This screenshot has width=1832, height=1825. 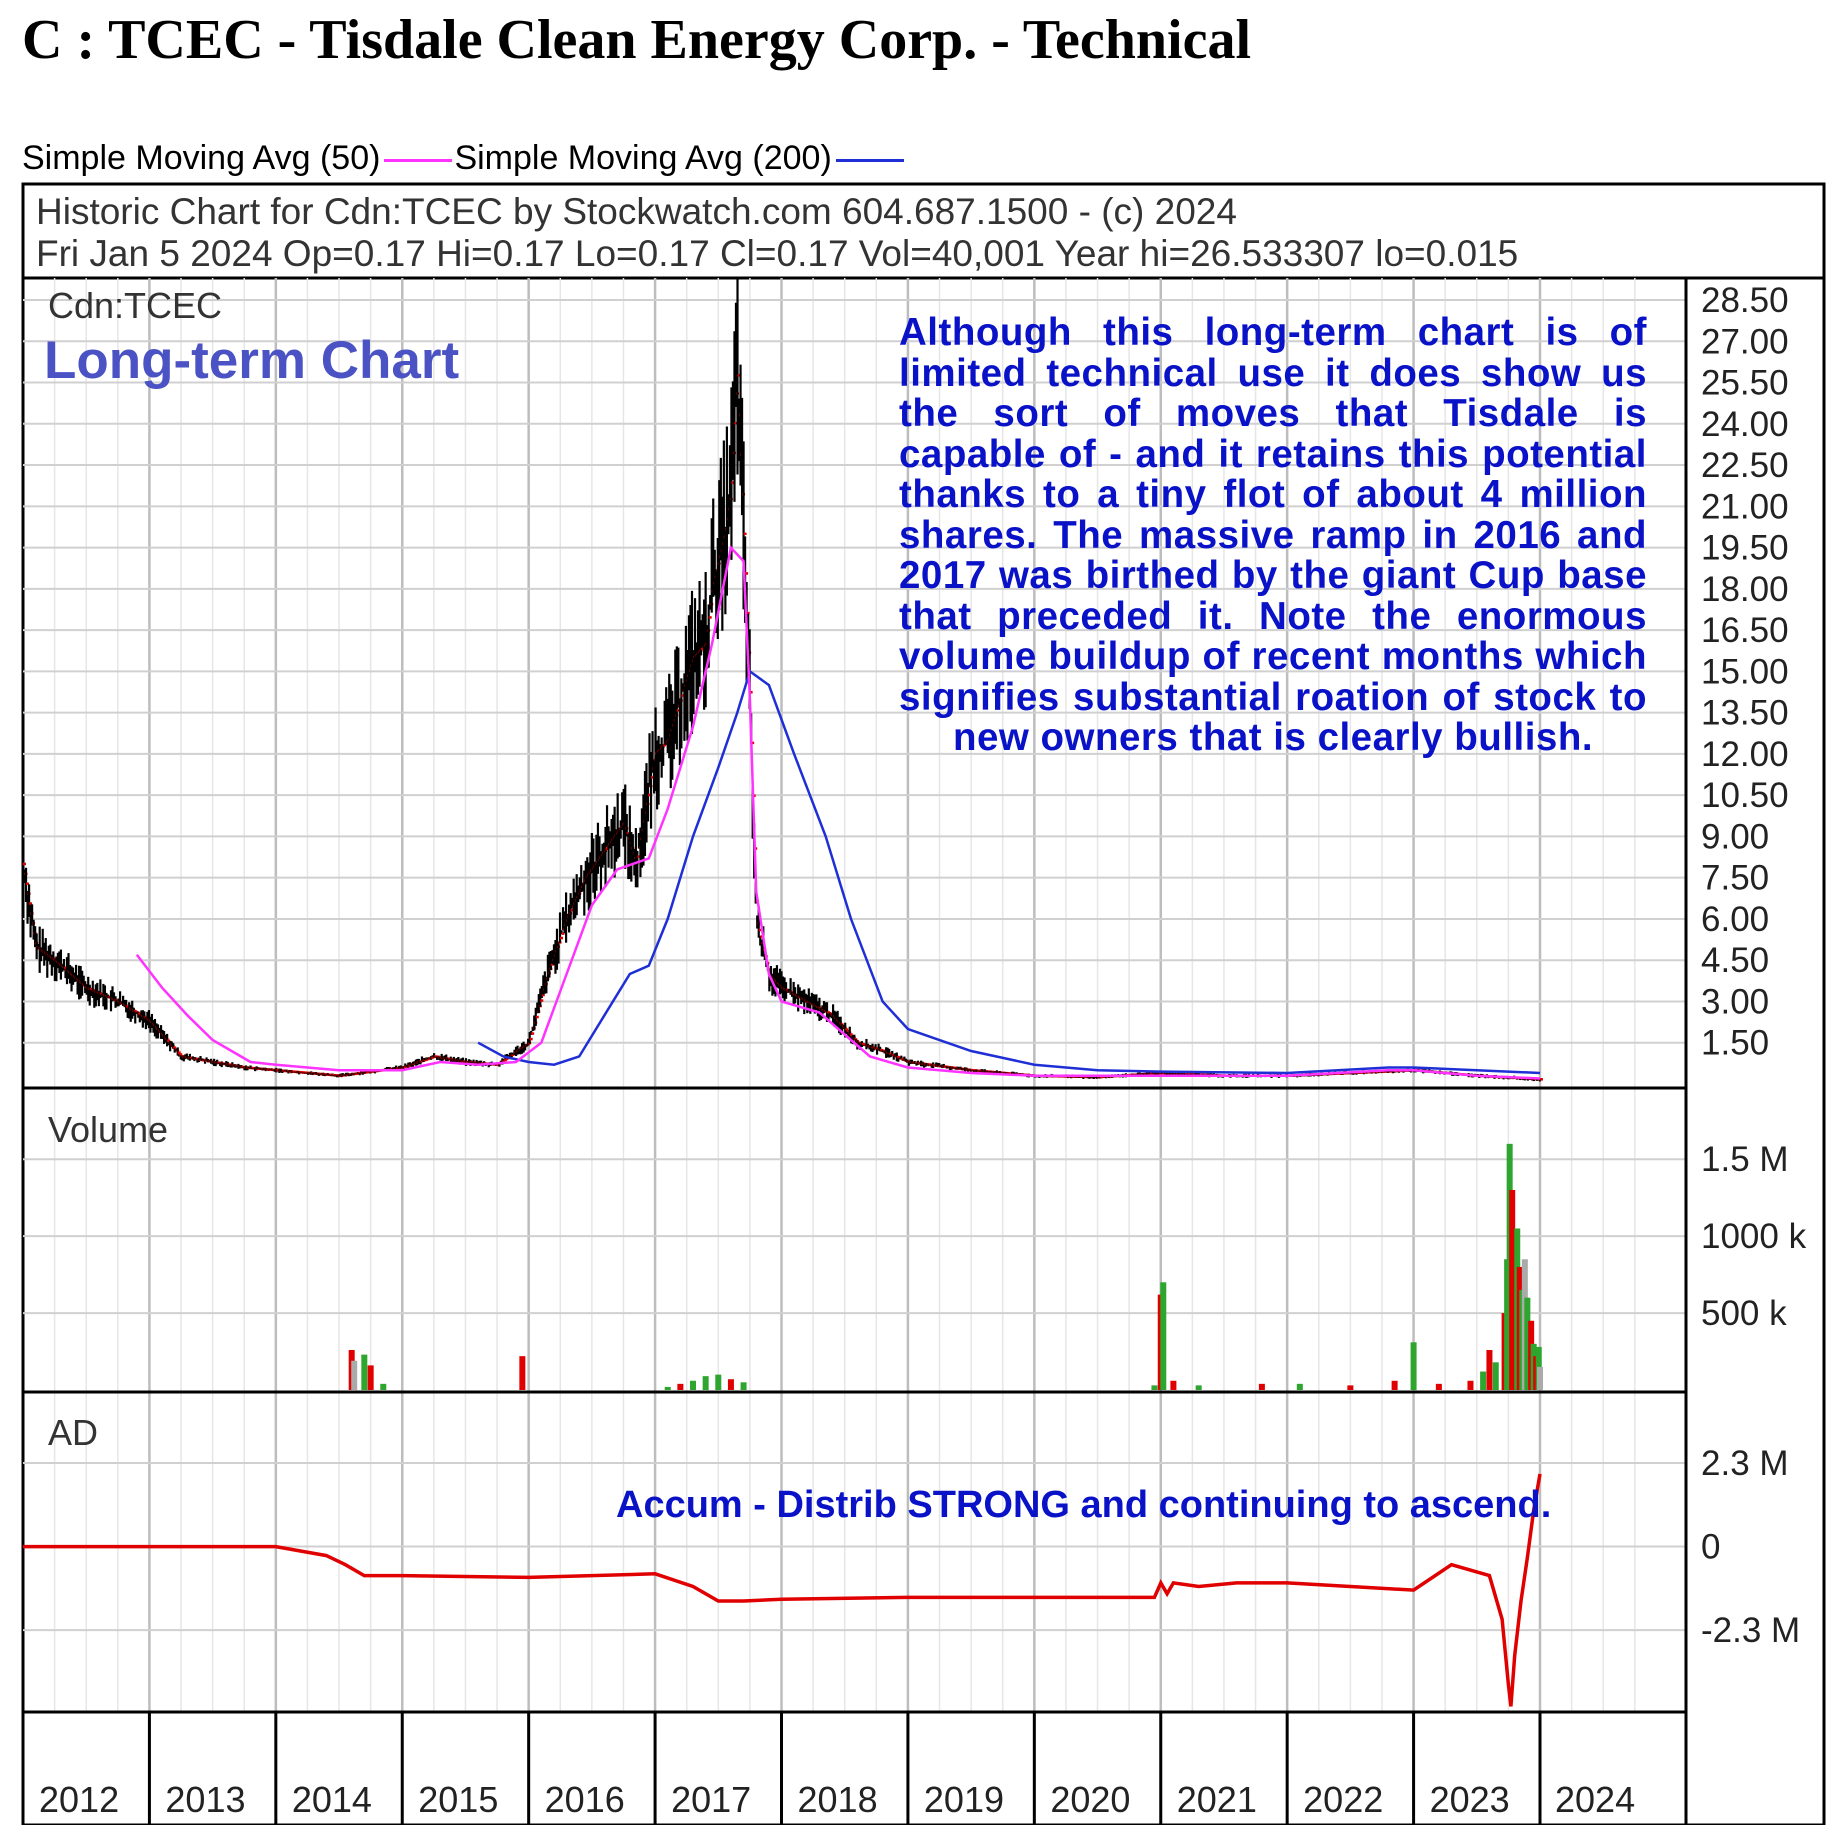 I want to click on price-tick-label: 13.50, so click(x=1745, y=713).